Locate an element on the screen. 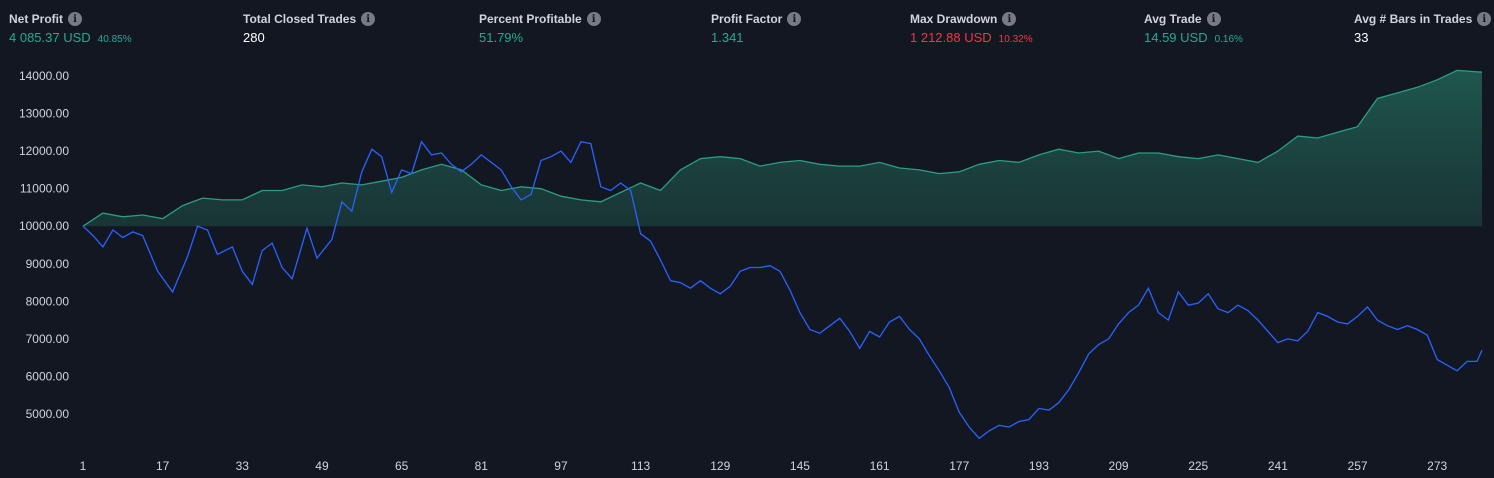 The image size is (1494, 478). x-tick-label: 113 is located at coordinates (640, 466).